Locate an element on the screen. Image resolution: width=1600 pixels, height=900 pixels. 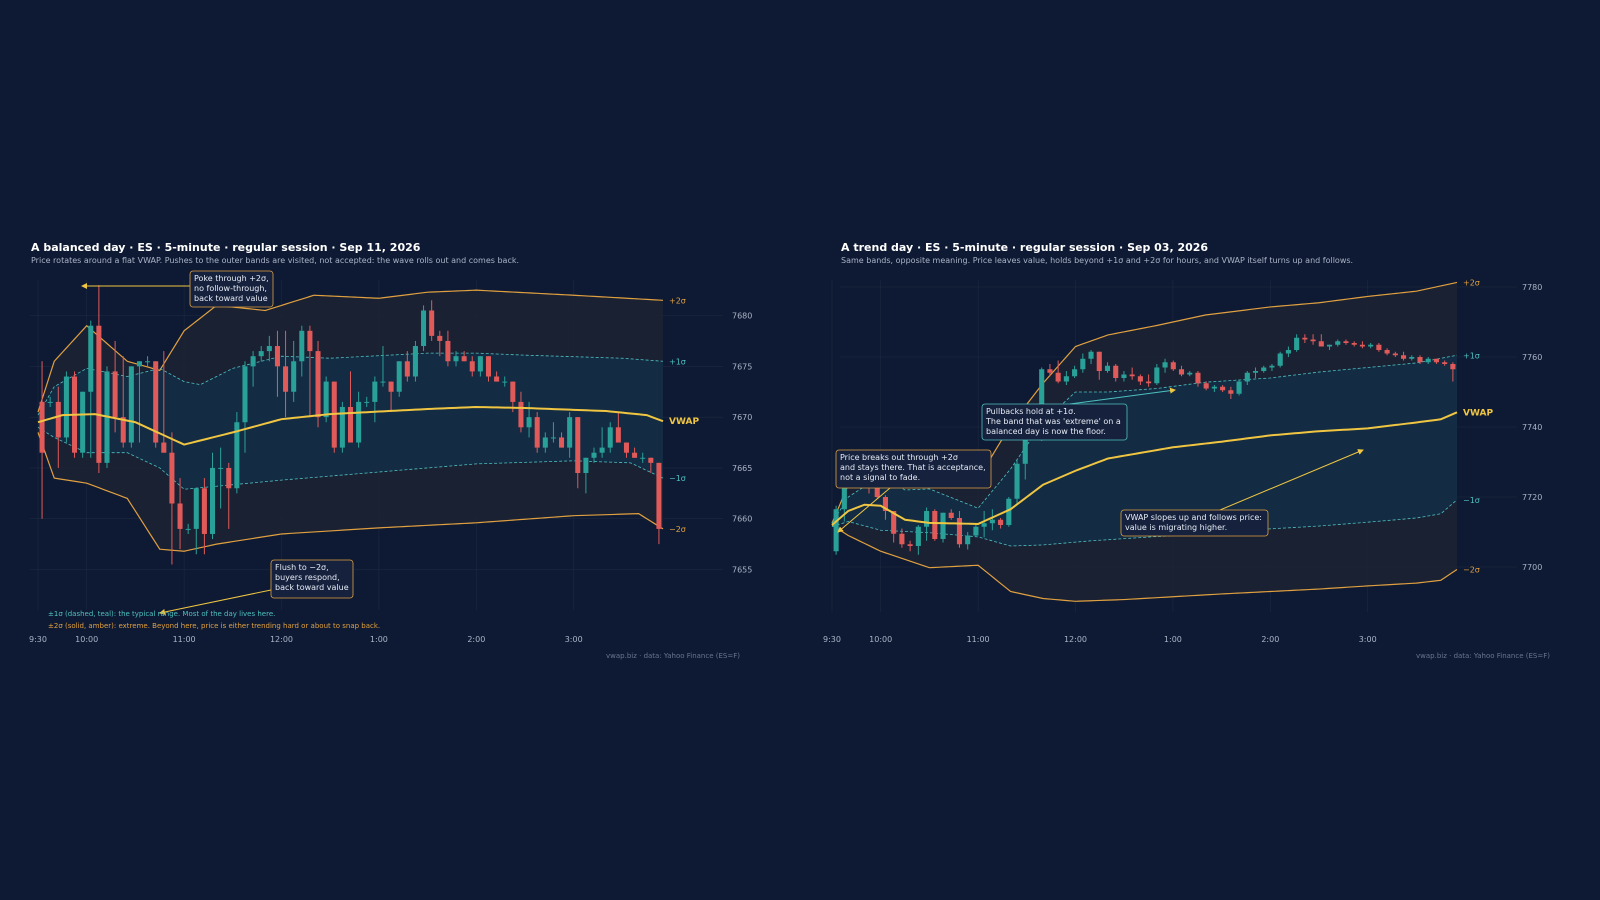
annotation-text: Pullbacks hold at +1σ. is located at coordinates (1031, 411).